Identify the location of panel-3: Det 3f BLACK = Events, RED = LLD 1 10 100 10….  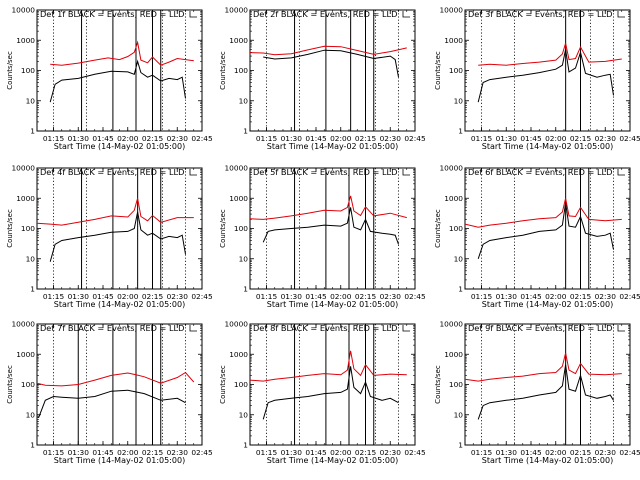
(537, 79).